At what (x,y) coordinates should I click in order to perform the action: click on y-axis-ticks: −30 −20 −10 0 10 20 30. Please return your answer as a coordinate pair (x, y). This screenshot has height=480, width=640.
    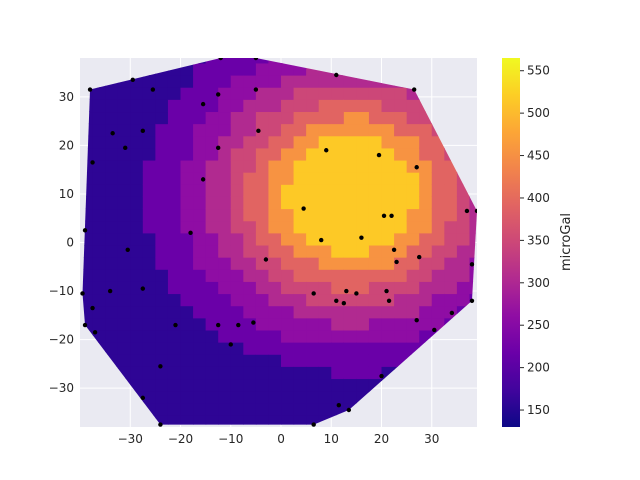
    Looking at the image, I should click on (61, 242).